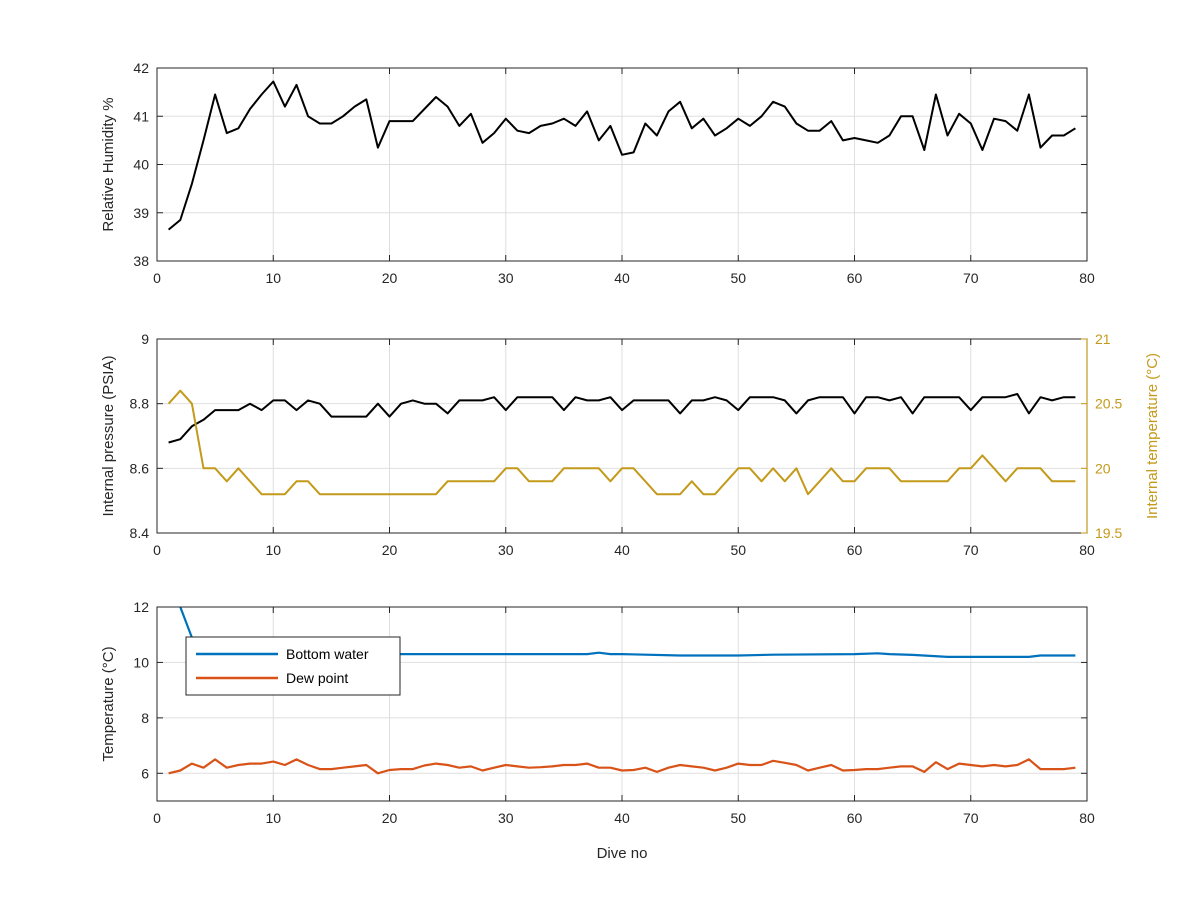 Image resolution: width=1200 pixels, height=900 pixels. I want to click on legend-label: Dew point, so click(317, 678).